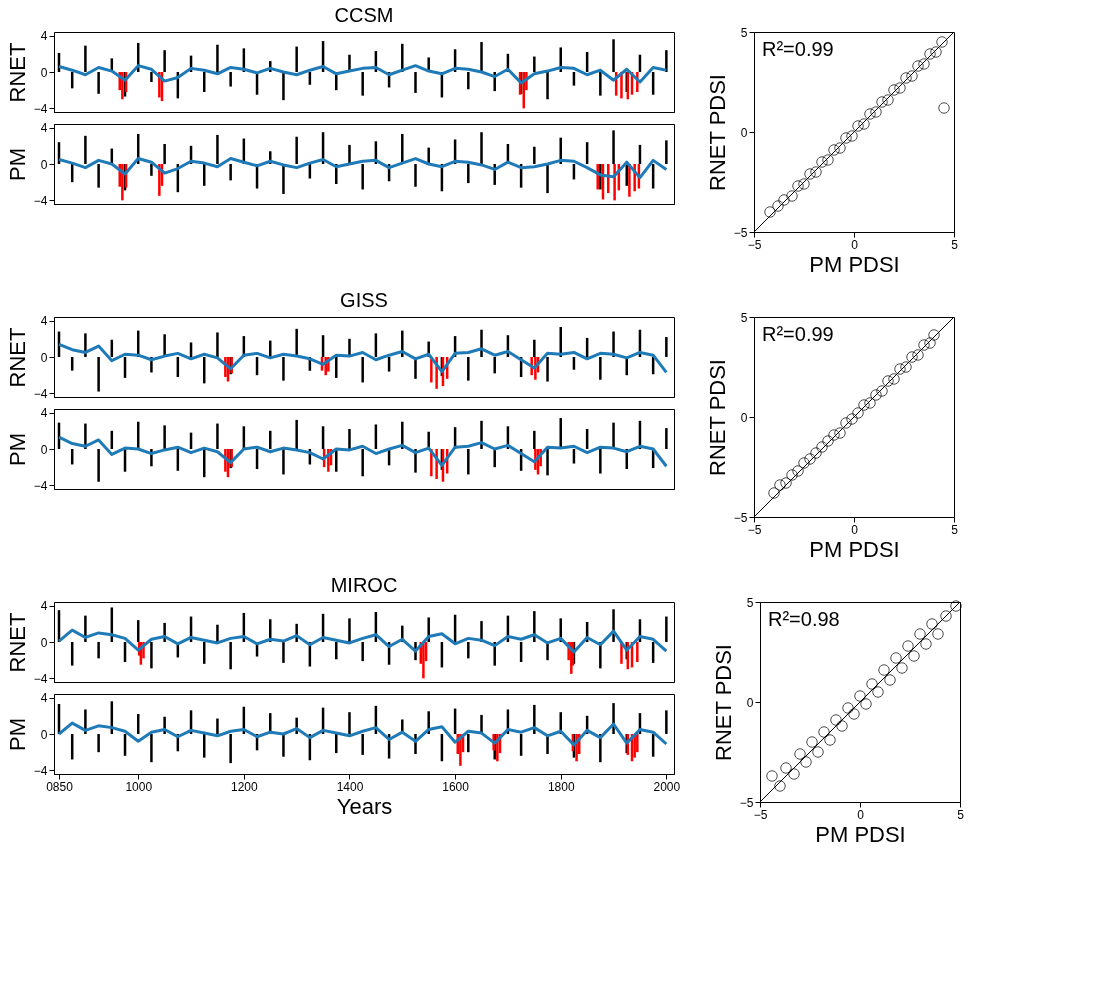 This screenshot has height=1005, width=1119. Describe the element at coordinates (667, 786) in the screenshot. I see `x-tick-label: 2000` at that location.